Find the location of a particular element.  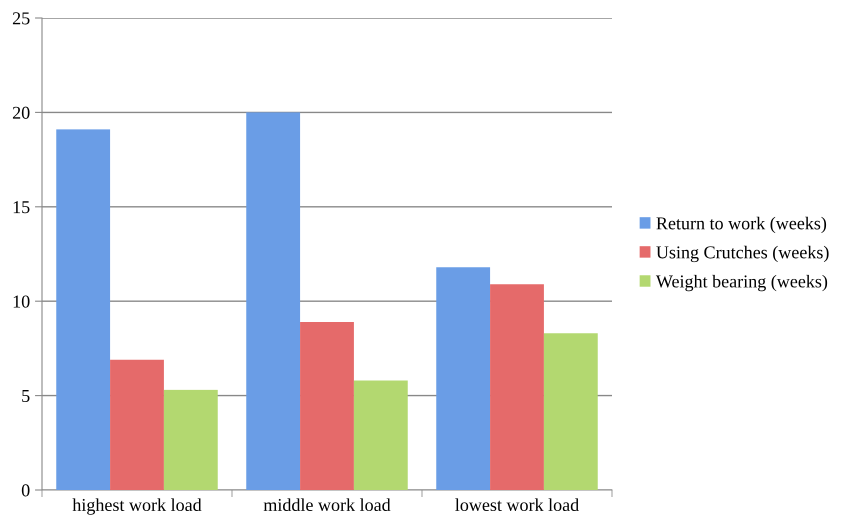

x-tick-label: lowest work load is located at coordinates (517, 505).